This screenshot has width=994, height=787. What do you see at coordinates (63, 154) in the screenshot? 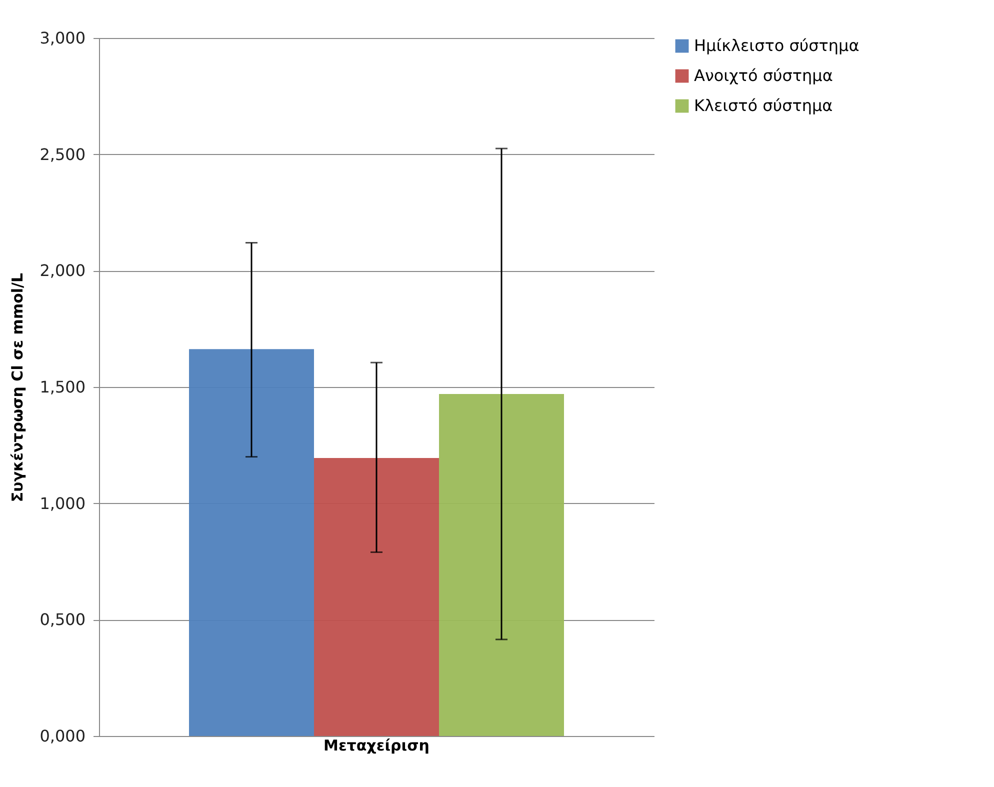
I see `y-tick-label: 2,500` at bounding box center [63, 154].